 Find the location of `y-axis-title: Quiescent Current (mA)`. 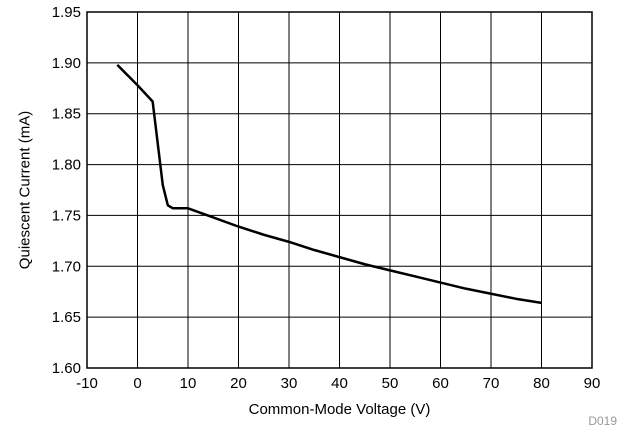

y-axis-title: Quiescent Current (mA) is located at coordinates (24, 190).